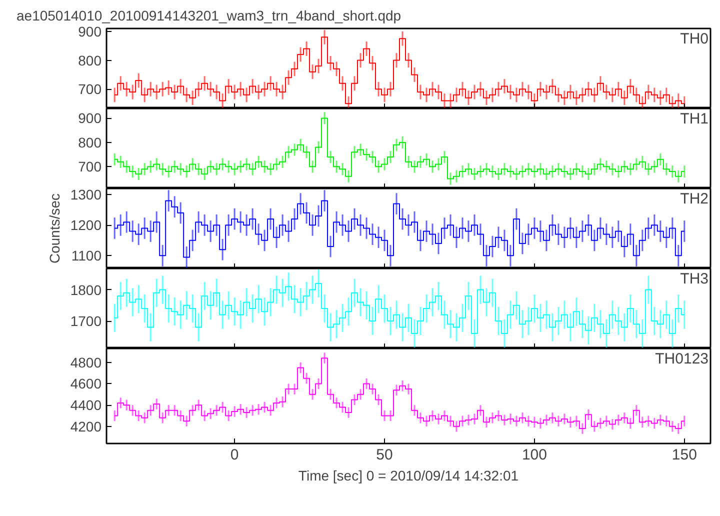 The image size is (720, 516). I want to click on y-axis-title: Counts/sec, so click(54, 228).